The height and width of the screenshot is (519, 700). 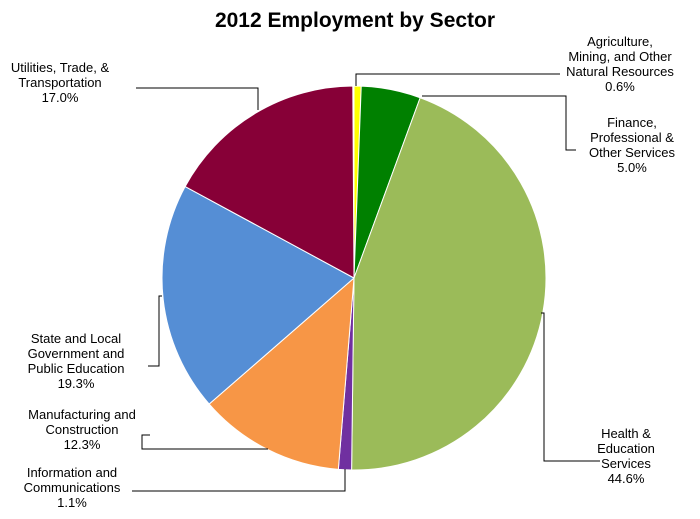 I want to click on slice-label-2: Health & Education Services 44.6%, so click(x=626, y=456).